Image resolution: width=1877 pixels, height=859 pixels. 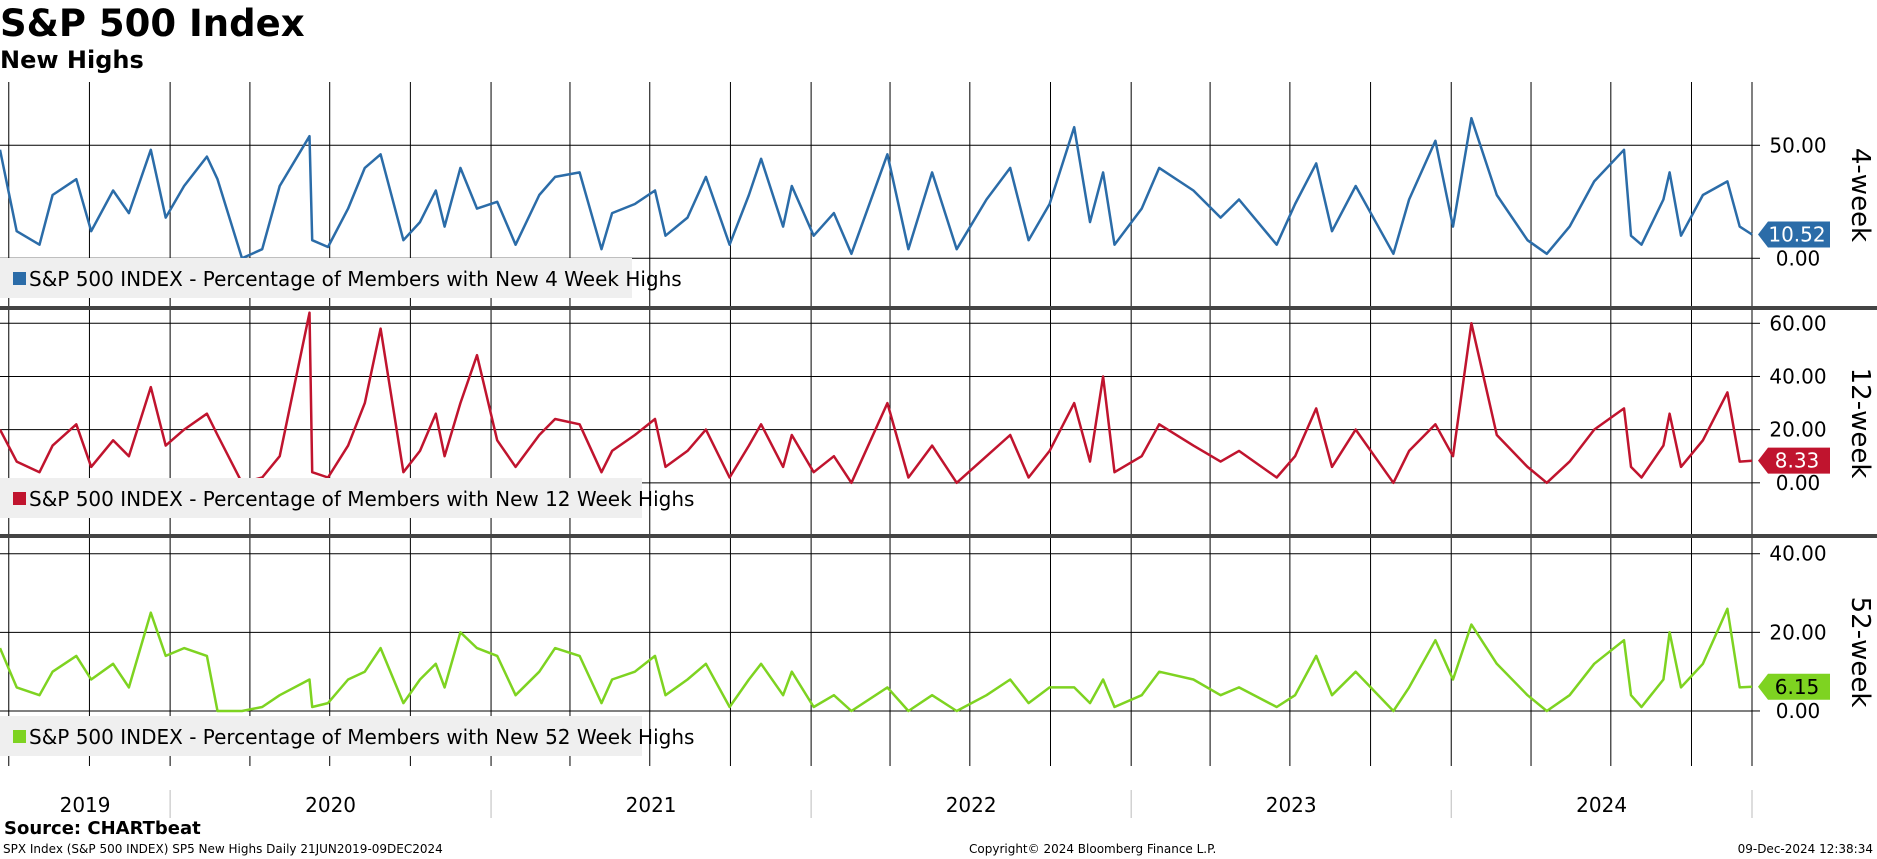 What do you see at coordinates (85, 805) in the screenshot?
I see `x-tick-label: 2019` at bounding box center [85, 805].